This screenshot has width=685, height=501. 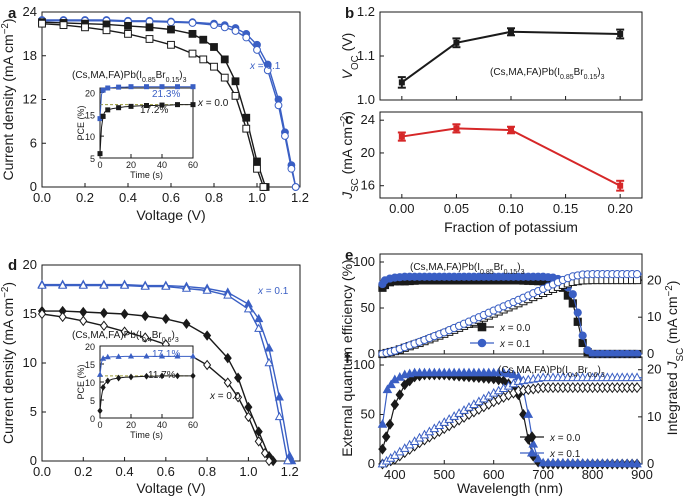 I want to click on panel-b-line, so click(x=511, y=57).